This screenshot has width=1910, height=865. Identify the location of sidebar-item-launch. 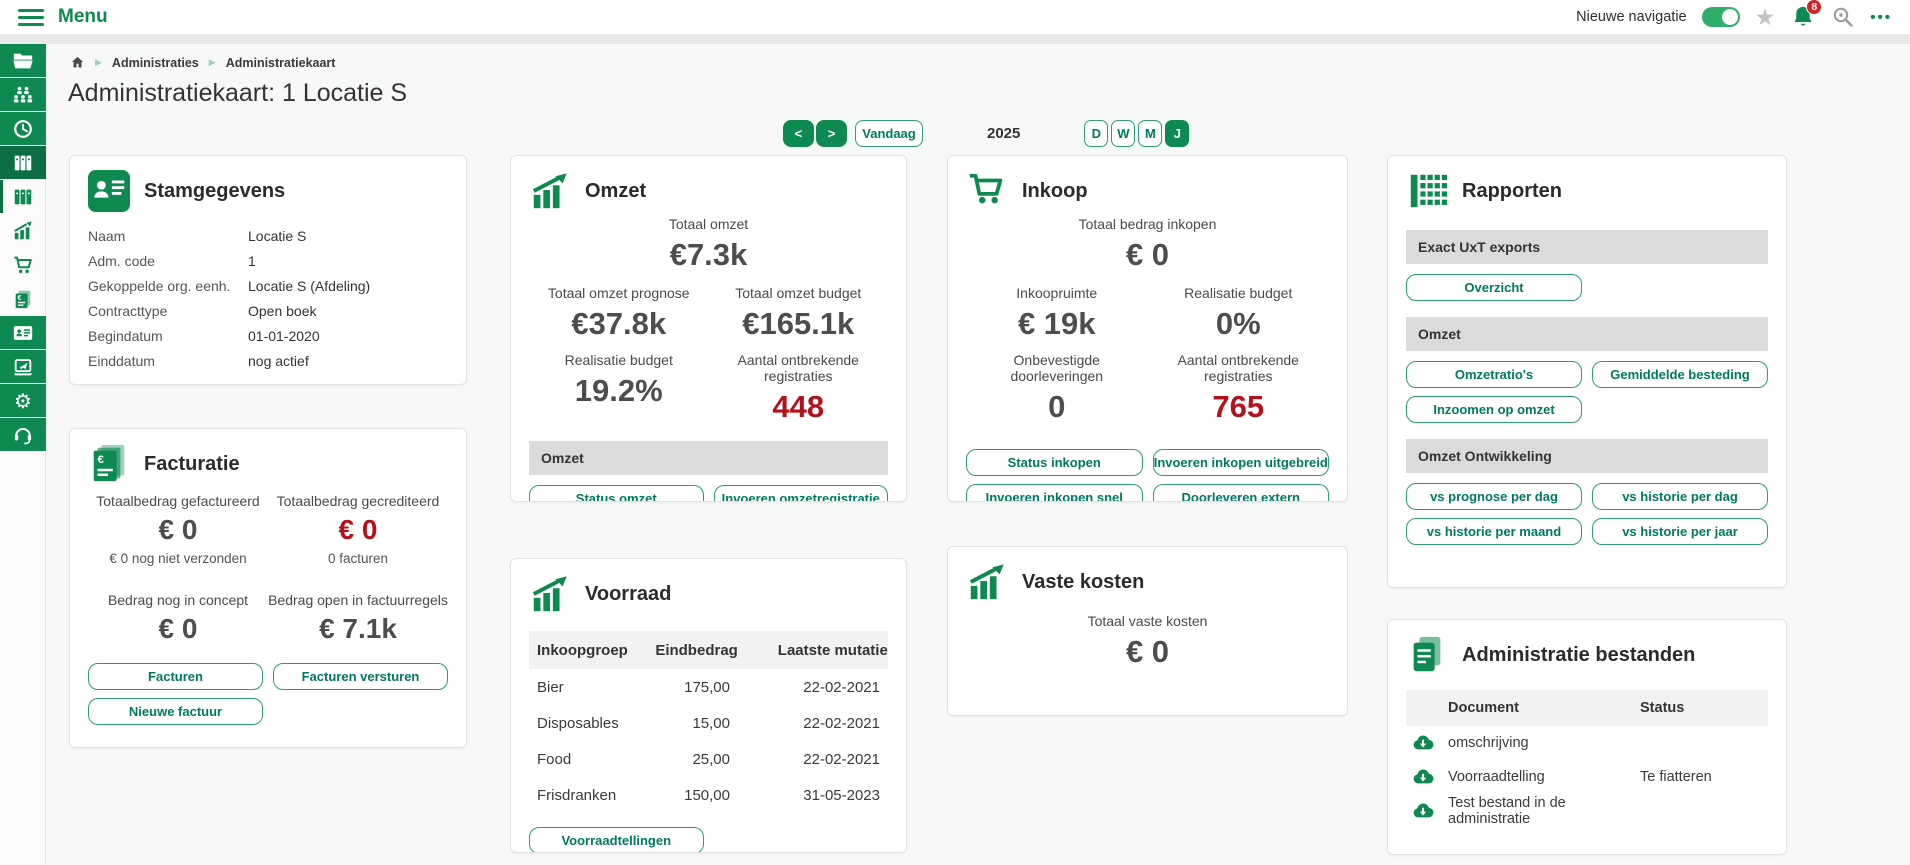
(23, 366).